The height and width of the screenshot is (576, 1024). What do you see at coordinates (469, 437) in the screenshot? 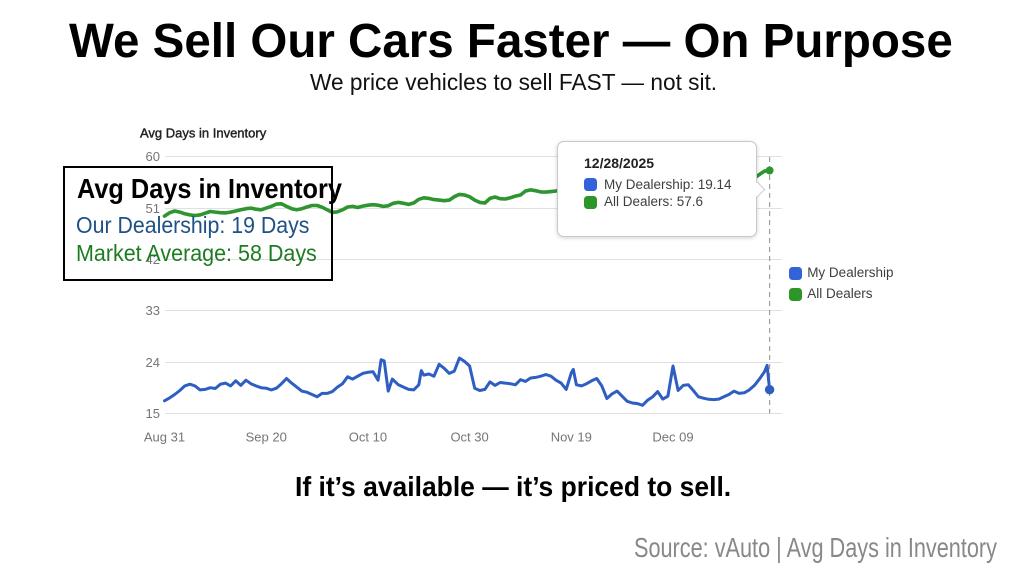
I see `svg-text: Oct 30` at bounding box center [469, 437].